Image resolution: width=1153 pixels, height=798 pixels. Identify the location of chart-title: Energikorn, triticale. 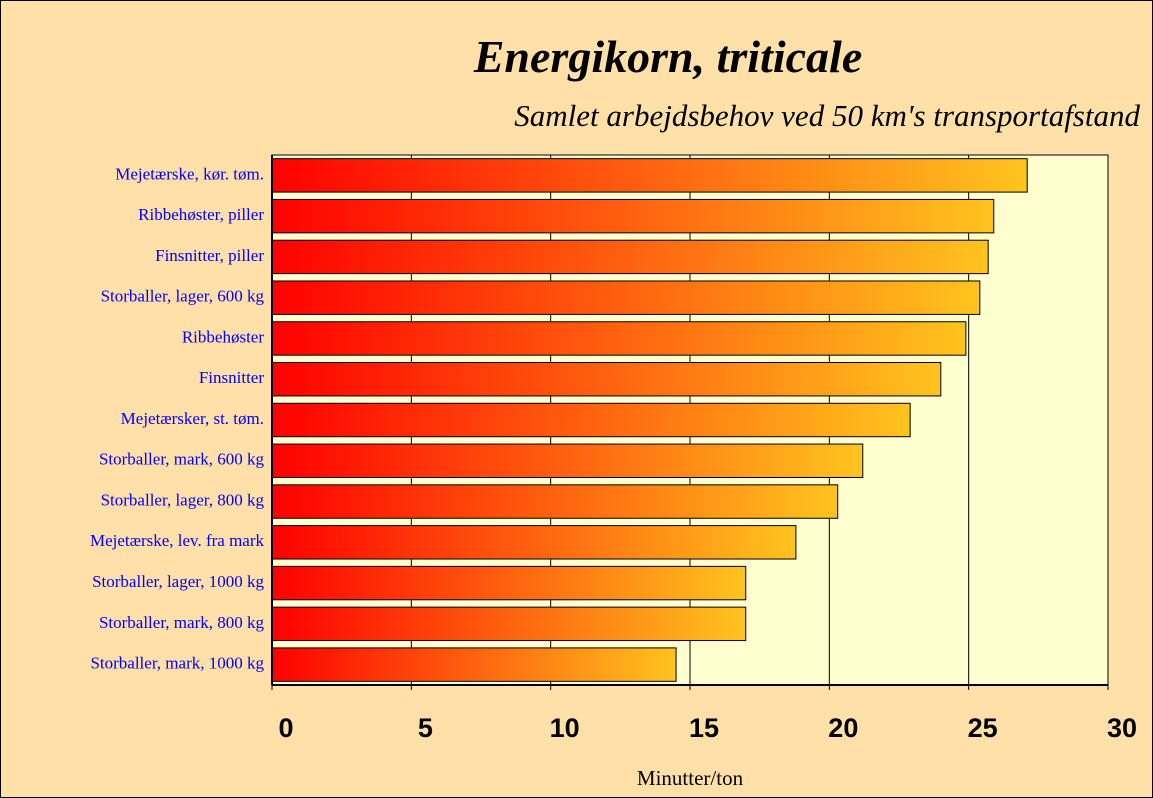
(667, 56).